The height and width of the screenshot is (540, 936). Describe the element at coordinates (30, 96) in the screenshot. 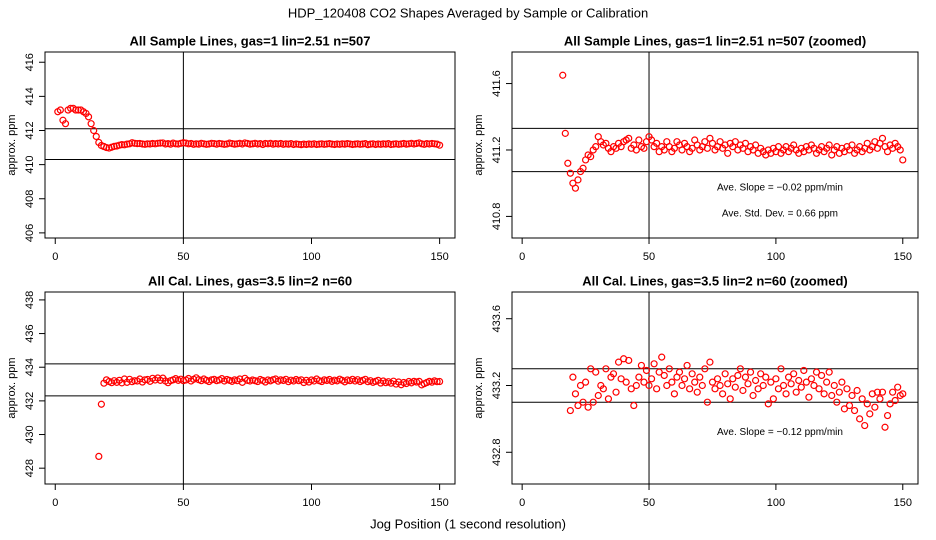

I see `y-tick-label: 414` at that location.